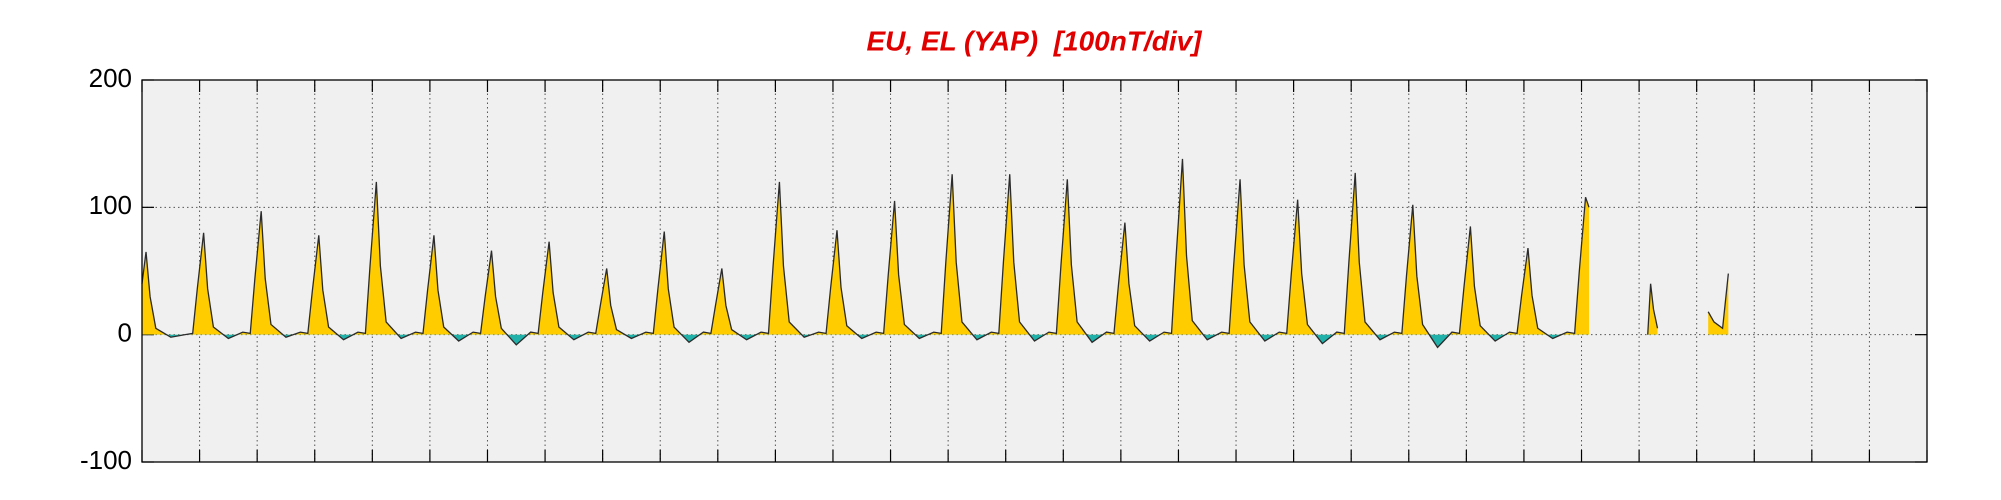  What do you see at coordinates (125, 333) in the screenshot?
I see `y-tick-label: 0` at bounding box center [125, 333].